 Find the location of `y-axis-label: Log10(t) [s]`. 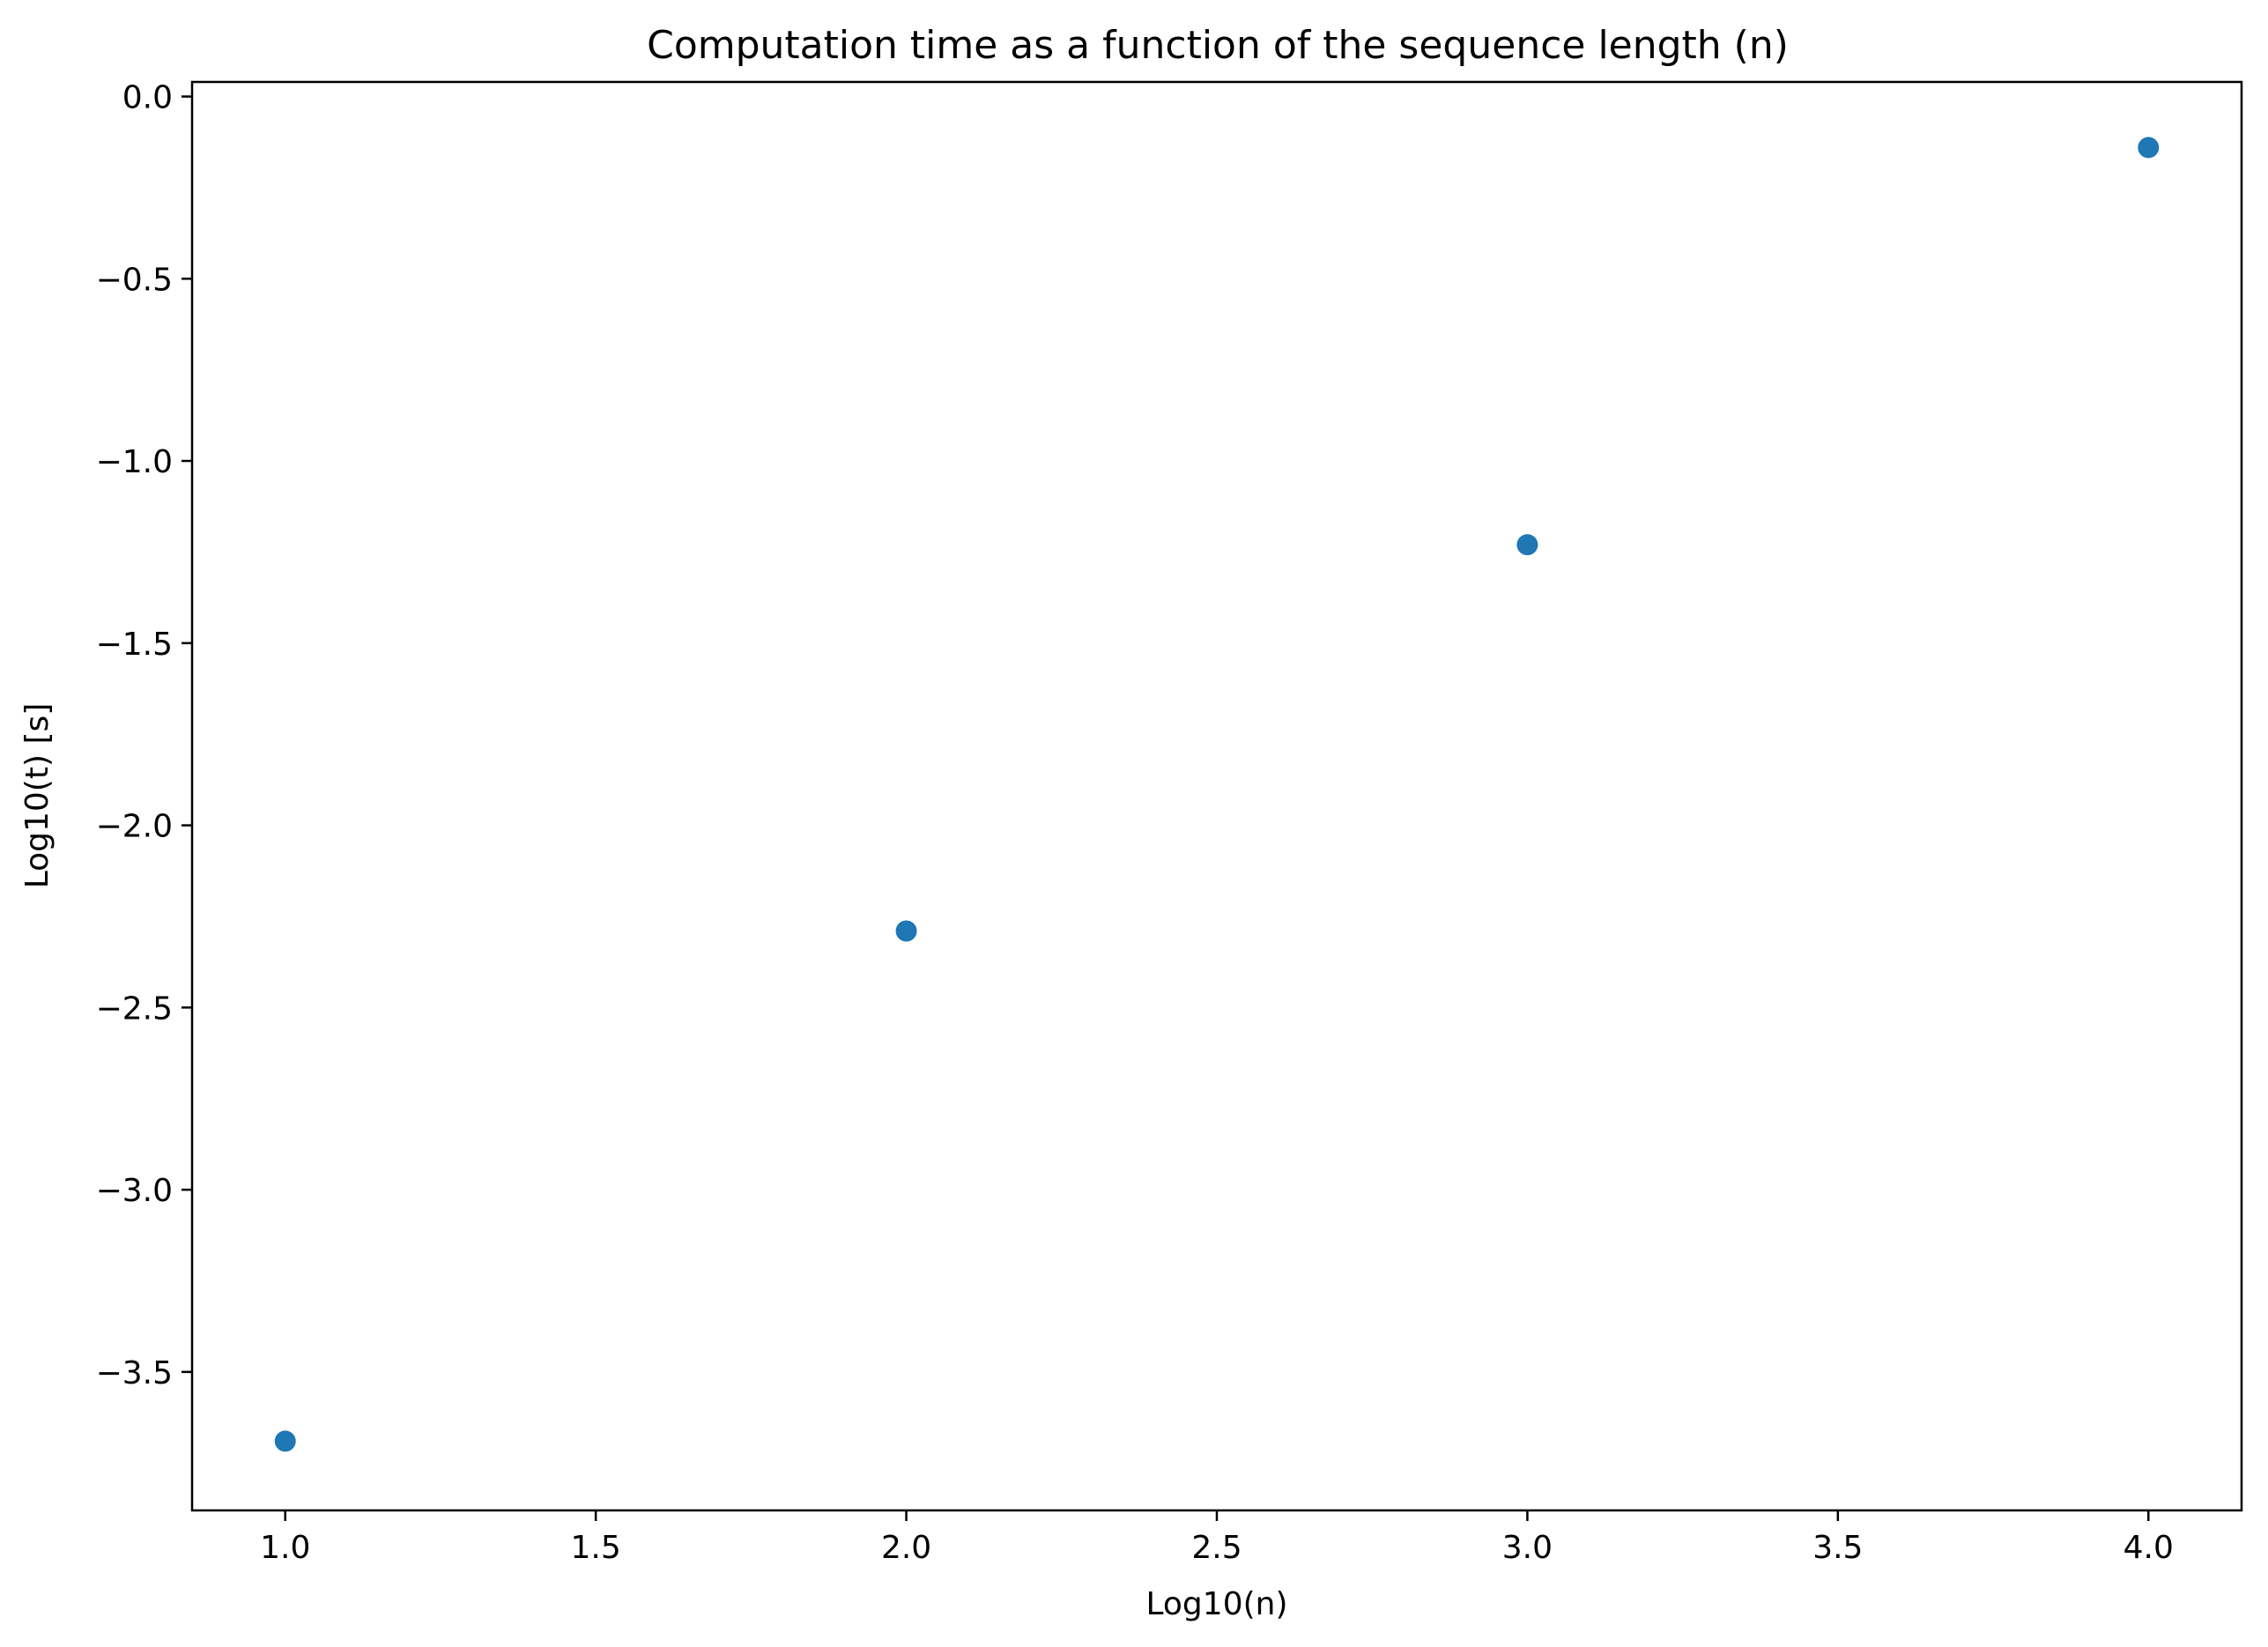

y-axis-label: Log10(t) [s] is located at coordinates (37, 796).